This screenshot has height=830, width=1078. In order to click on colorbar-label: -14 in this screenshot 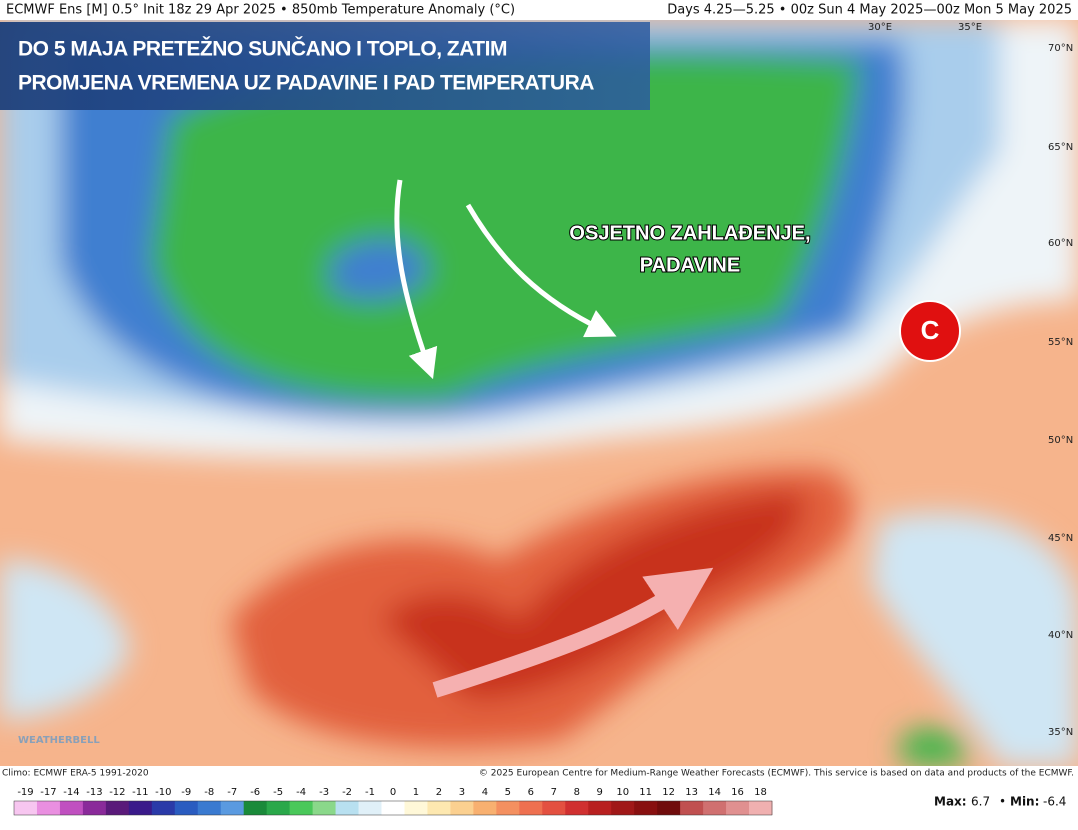, I will do `click(71, 792)`.